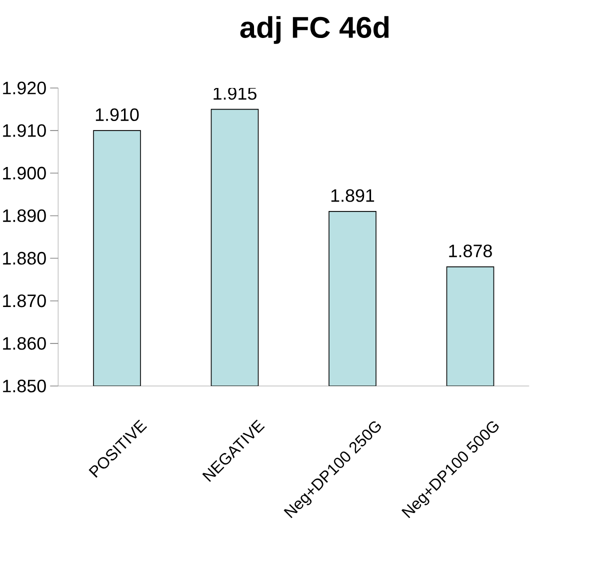 This screenshot has height=576, width=590. What do you see at coordinates (24, 173) in the screenshot?
I see `y-tick-label: 1.900` at bounding box center [24, 173].